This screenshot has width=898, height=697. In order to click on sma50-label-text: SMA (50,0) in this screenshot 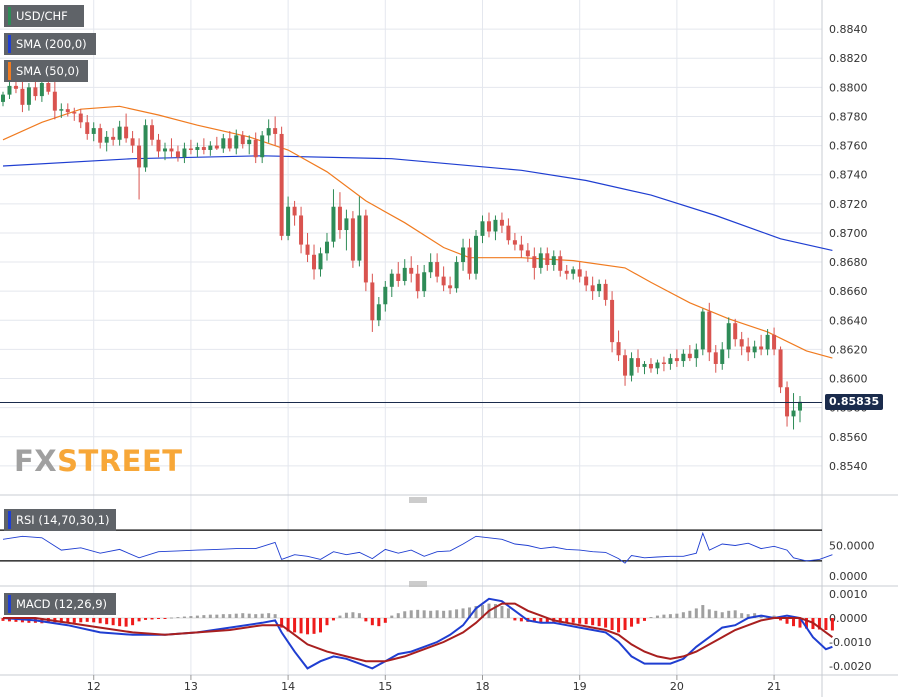, I will do `click(48, 71)`.